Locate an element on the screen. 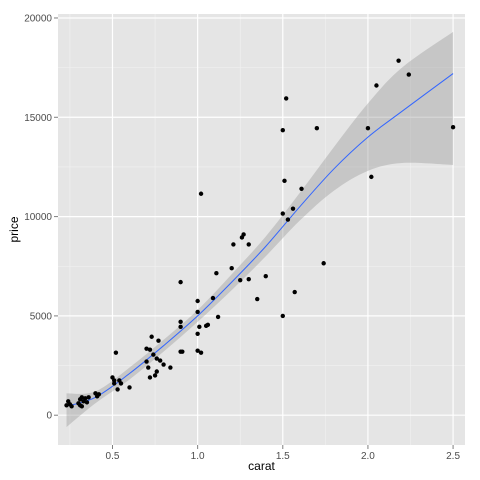 The width and height of the screenshot is (480, 480). y-tick-label: 0 is located at coordinates (49, 416).